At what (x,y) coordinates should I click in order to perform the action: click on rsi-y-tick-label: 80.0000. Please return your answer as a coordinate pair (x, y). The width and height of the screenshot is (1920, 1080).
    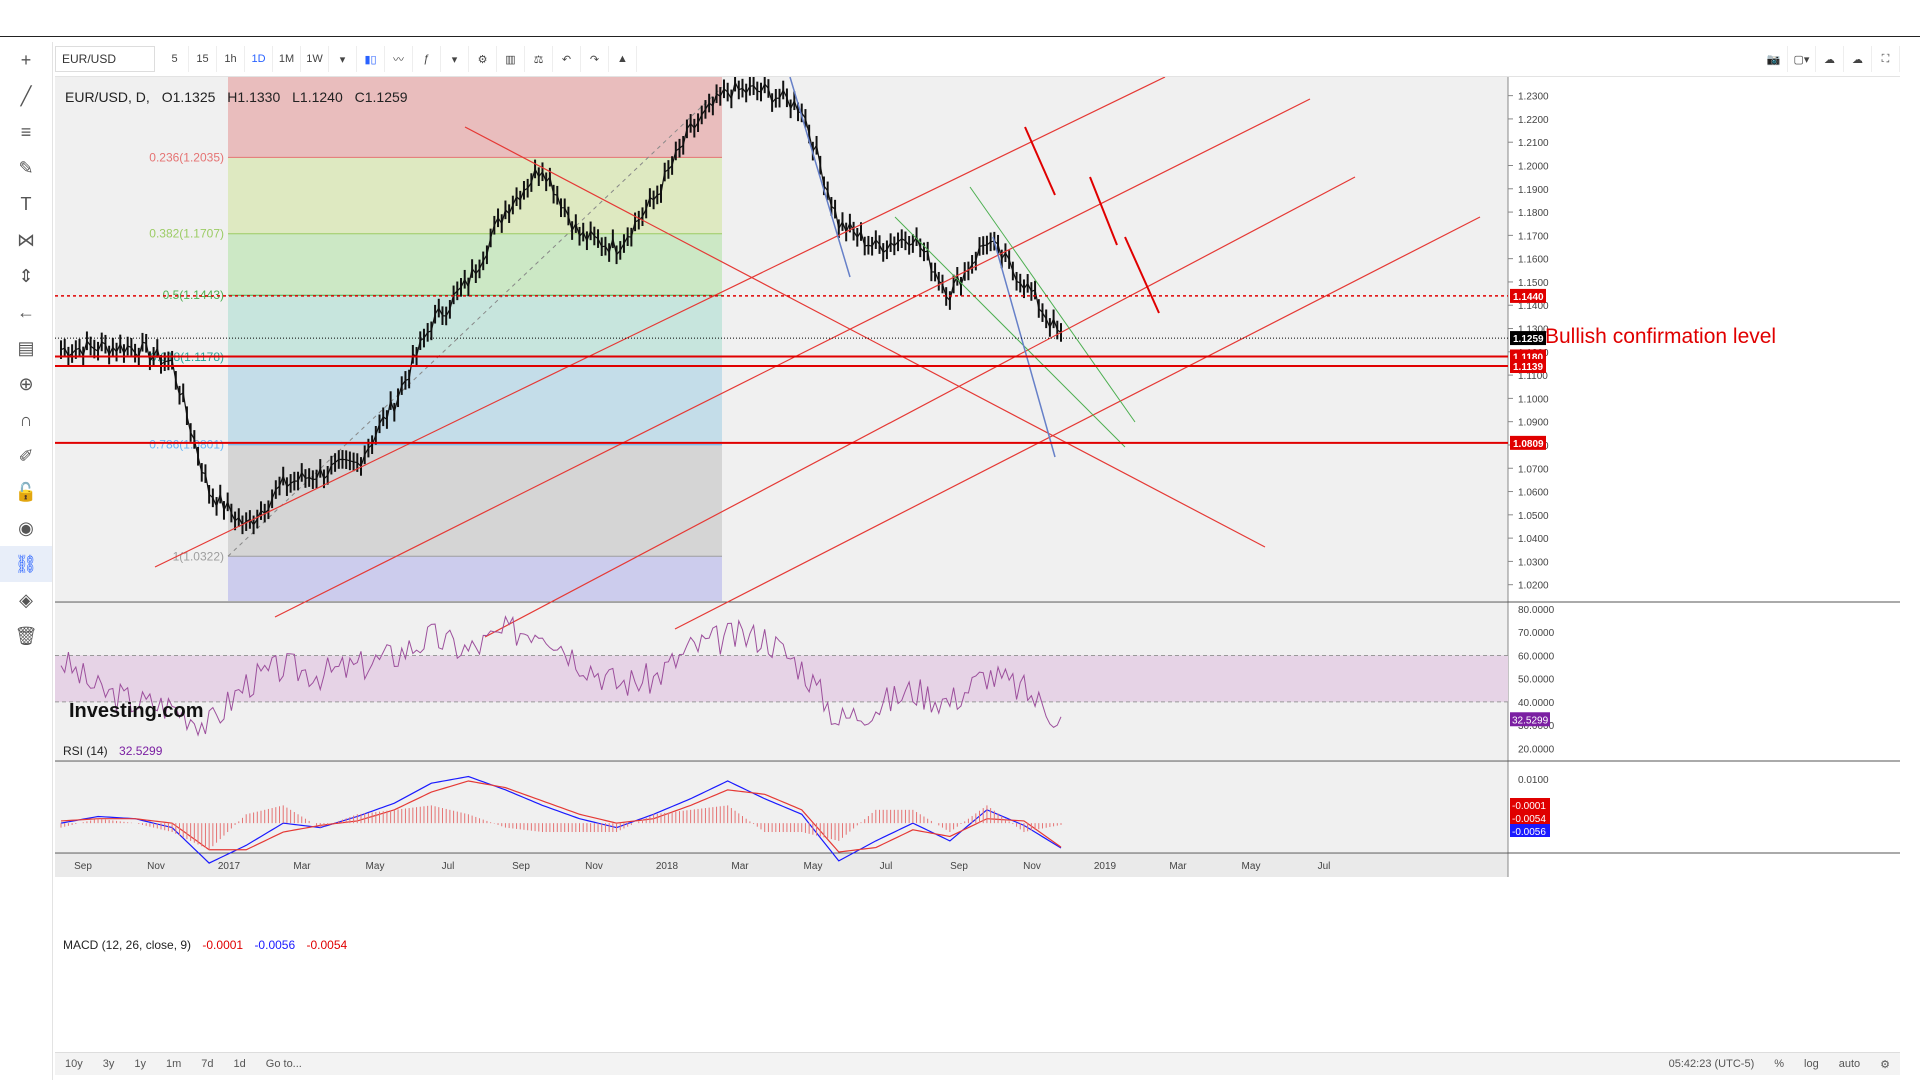
    Looking at the image, I should click on (1536, 610).